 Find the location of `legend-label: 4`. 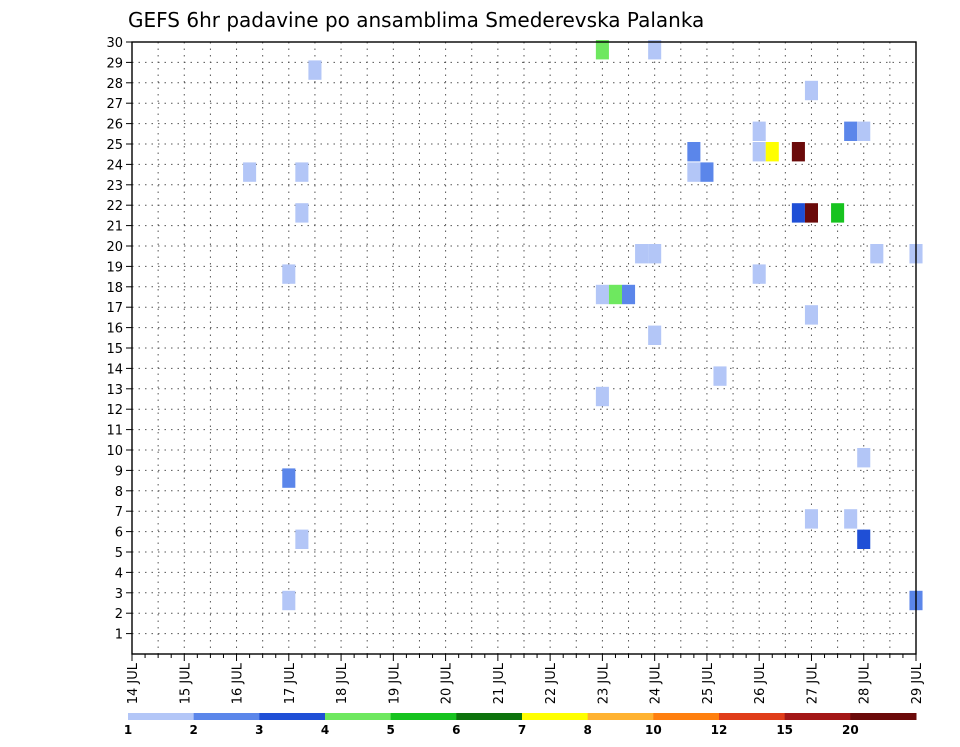

legend-label: 4 is located at coordinates (325, 730).